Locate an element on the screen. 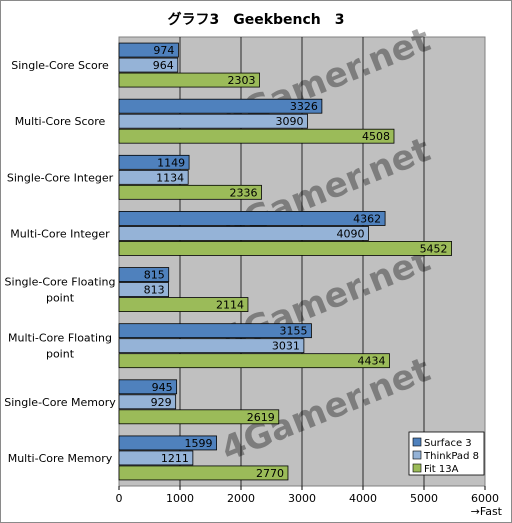  bar-value-label: 964 is located at coordinates (163, 65).